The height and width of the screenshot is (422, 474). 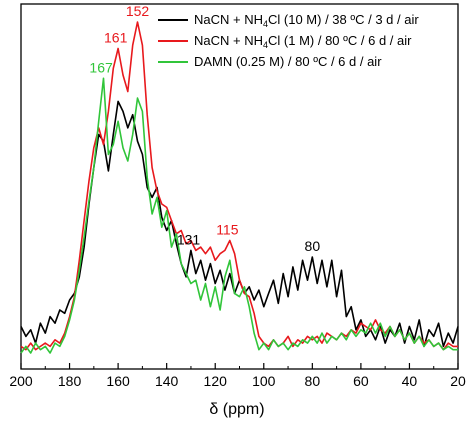 I want to click on x-tick-label: 80, so click(x=313, y=381).